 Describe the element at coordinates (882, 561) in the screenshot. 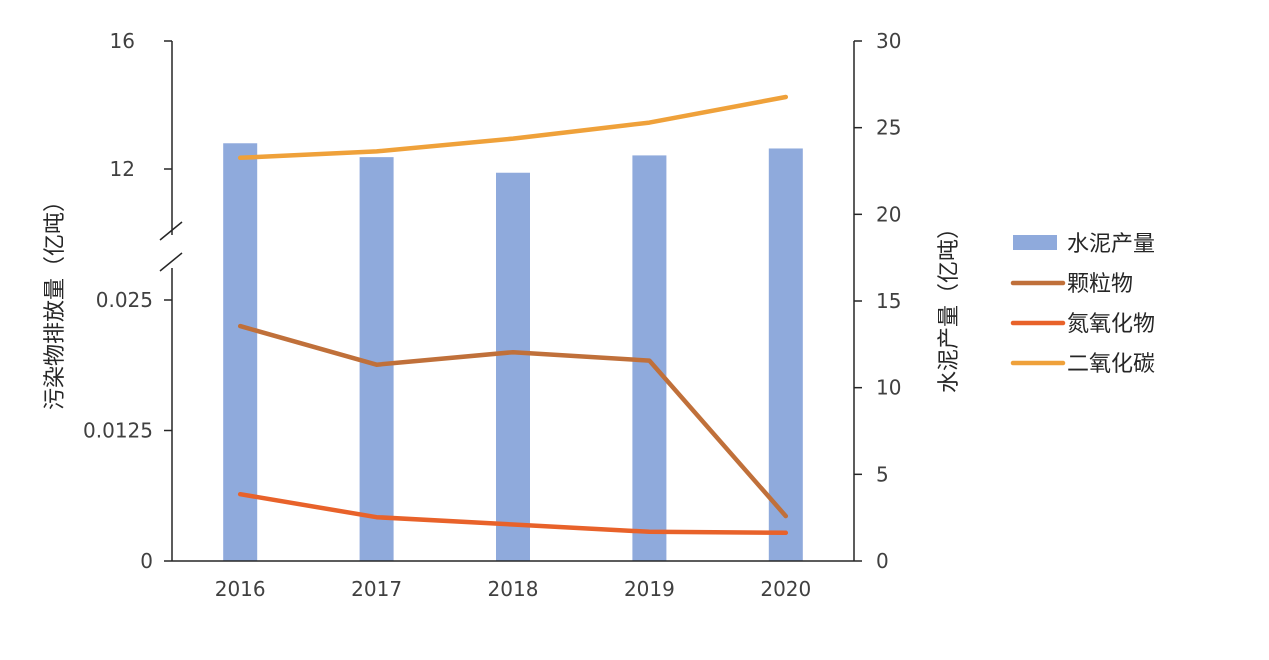

I see `right-tick-label: 0` at that location.